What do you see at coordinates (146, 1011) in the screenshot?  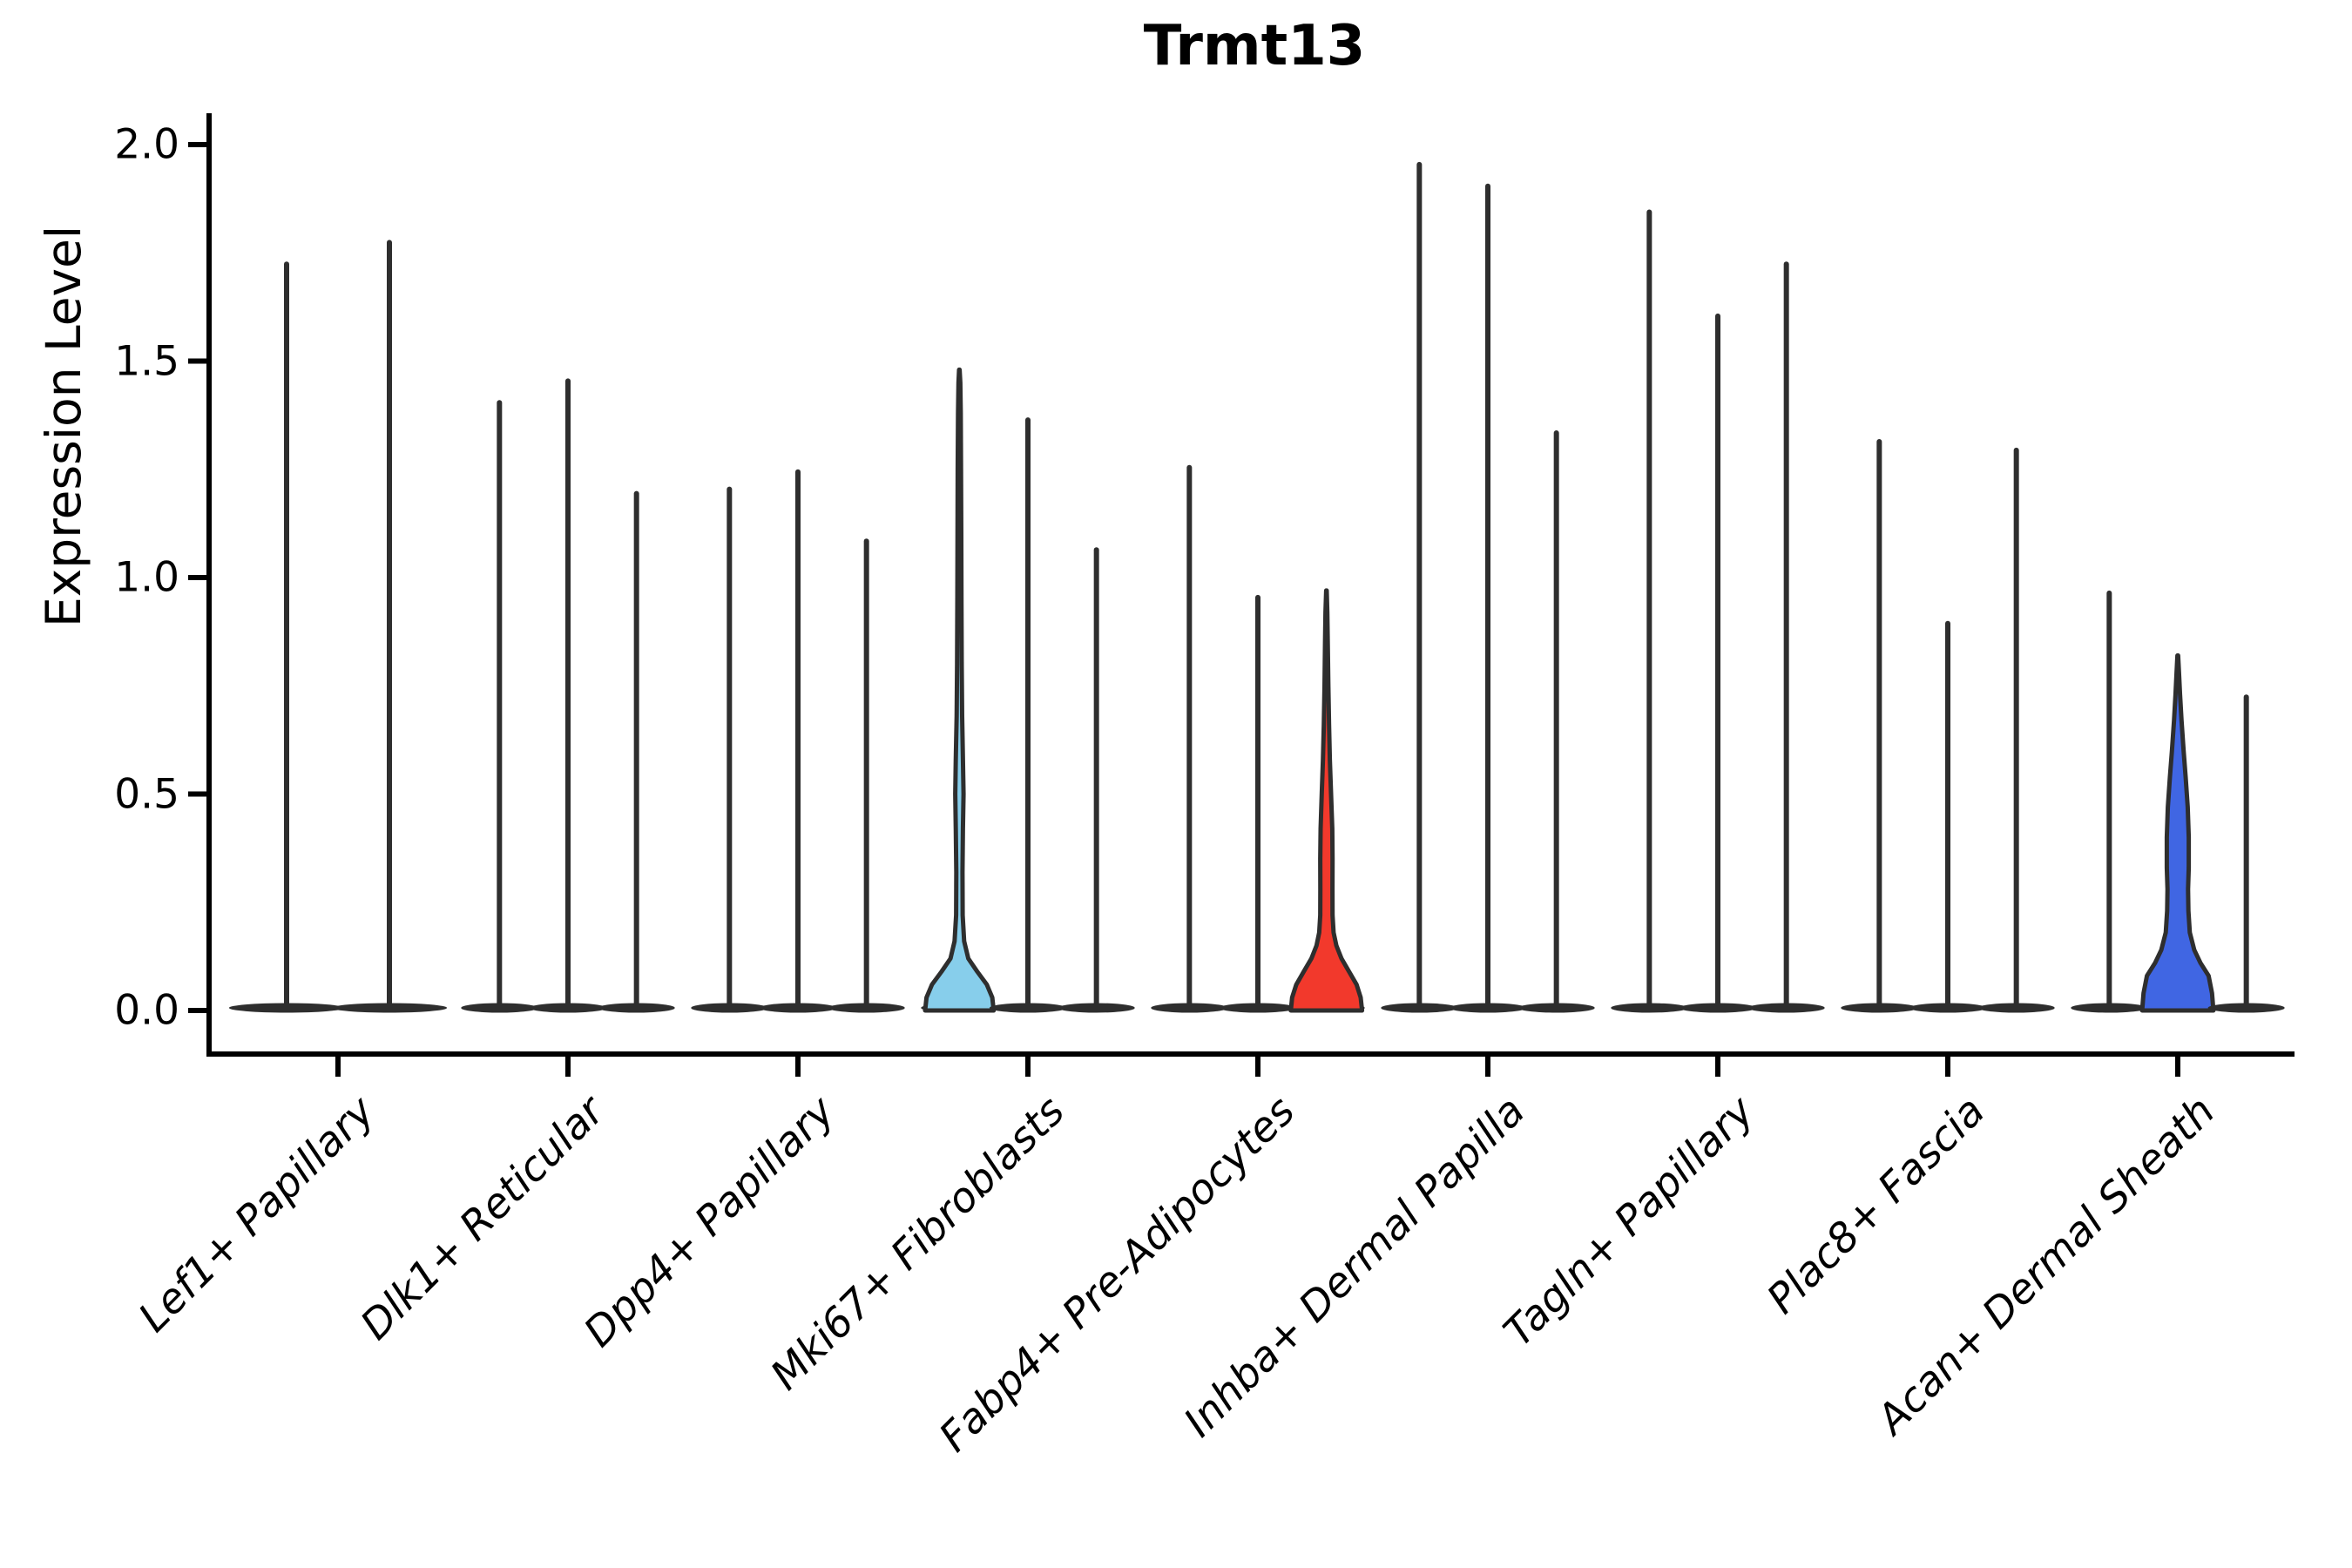 I see `y-tick-label-0.0: 0.0` at bounding box center [146, 1011].